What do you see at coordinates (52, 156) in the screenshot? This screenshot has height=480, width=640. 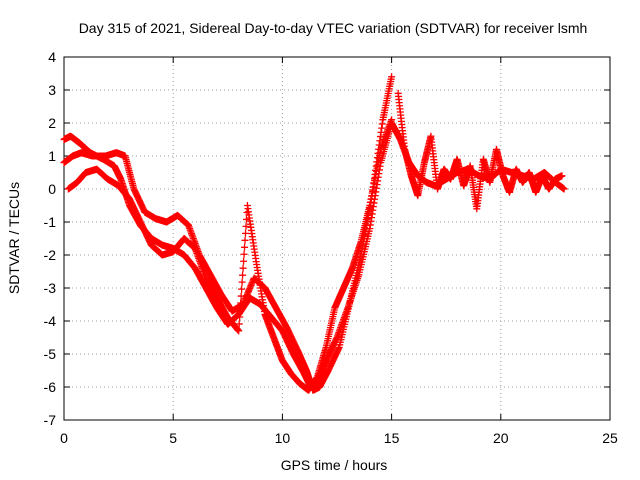 I see `y-tick-label: 1` at bounding box center [52, 156].